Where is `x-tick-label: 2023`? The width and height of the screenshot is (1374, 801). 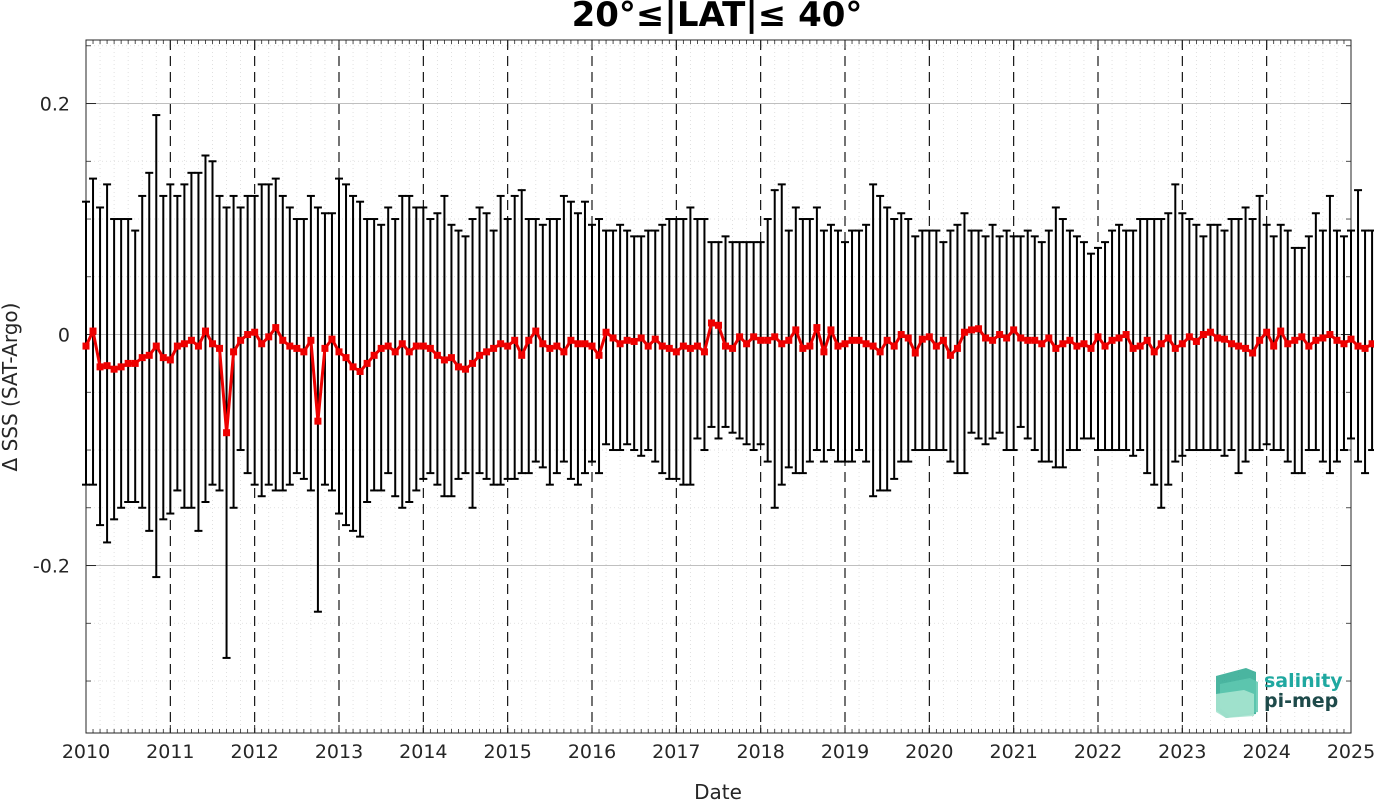 x-tick-label: 2023 is located at coordinates (1182, 752).